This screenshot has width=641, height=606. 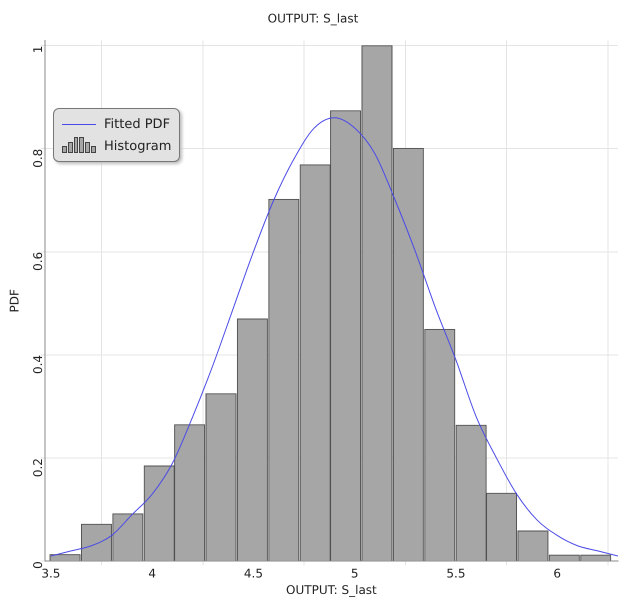 What do you see at coordinates (313, 18) in the screenshot?
I see `chart-title: OUTPUT: S_last` at bounding box center [313, 18].